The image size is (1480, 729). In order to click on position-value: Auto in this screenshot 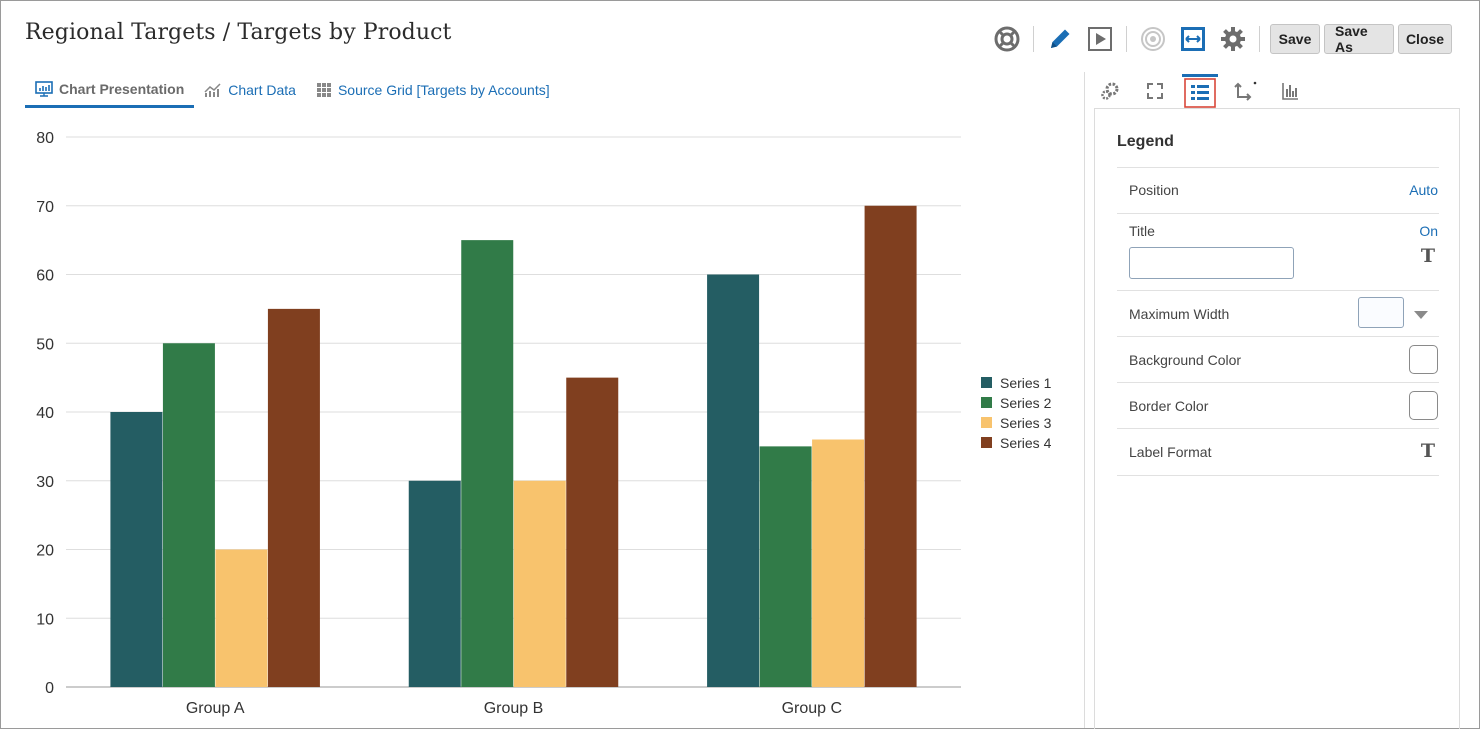, I will do `click(1423, 190)`.